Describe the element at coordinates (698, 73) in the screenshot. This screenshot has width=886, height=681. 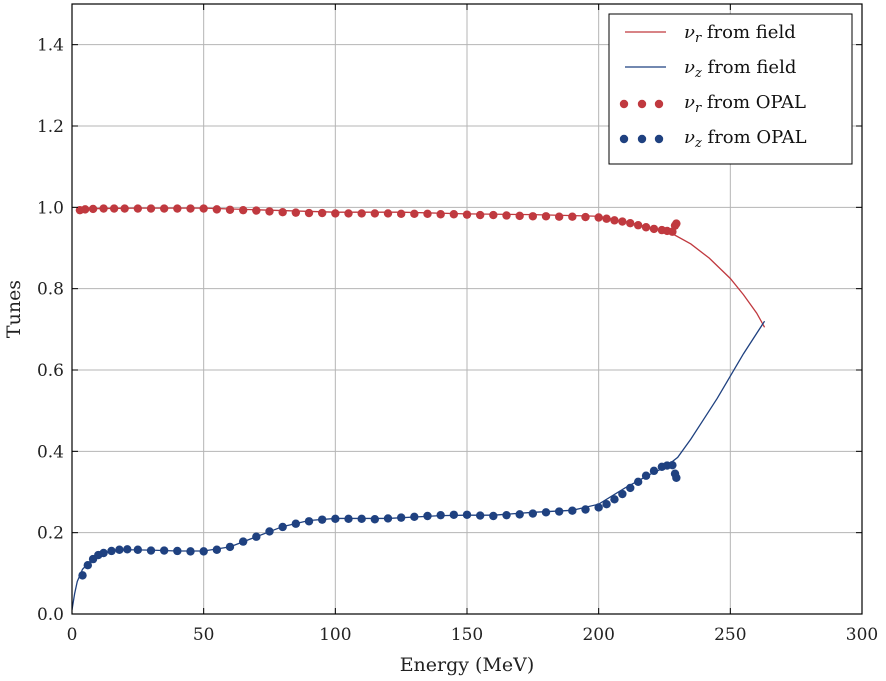
I see `legend-label-subscript: z` at that location.